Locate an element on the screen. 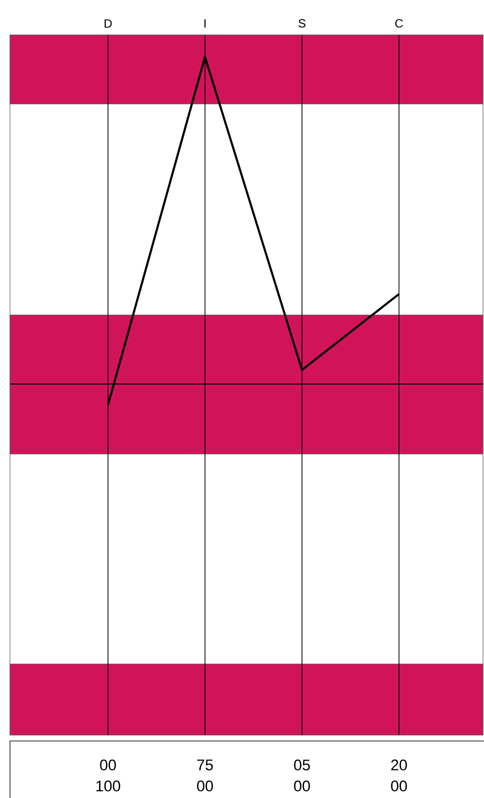 The height and width of the screenshot is (798, 484). x-tick-label: D is located at coordinates (108, 23).